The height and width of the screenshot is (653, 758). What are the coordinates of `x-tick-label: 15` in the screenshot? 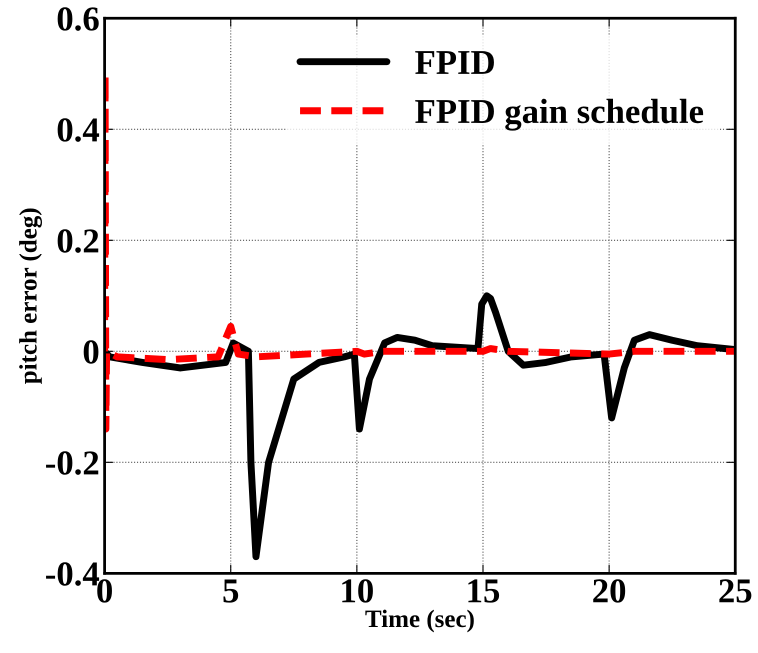 It's located at (484, 591).